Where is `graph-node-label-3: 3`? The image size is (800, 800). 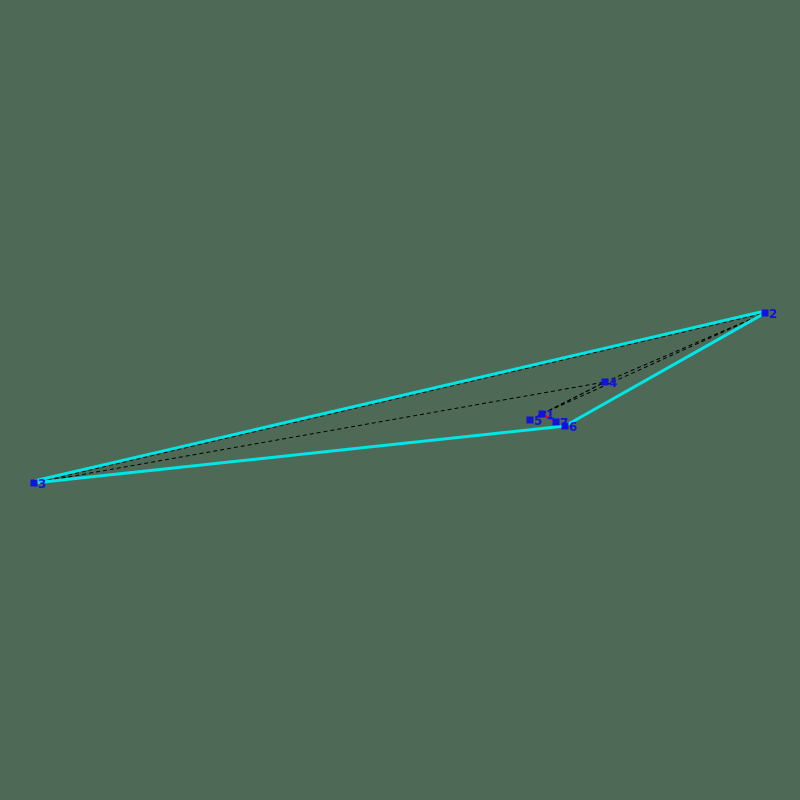
graph-node-label-3: 3 is located at coordinates (42, 484).